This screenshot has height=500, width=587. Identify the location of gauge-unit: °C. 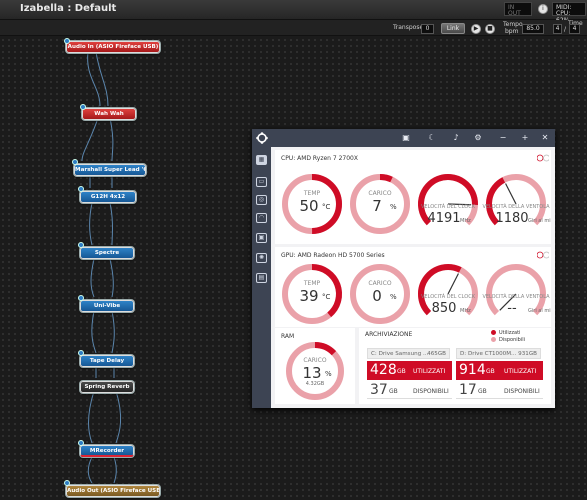
(326, 297).